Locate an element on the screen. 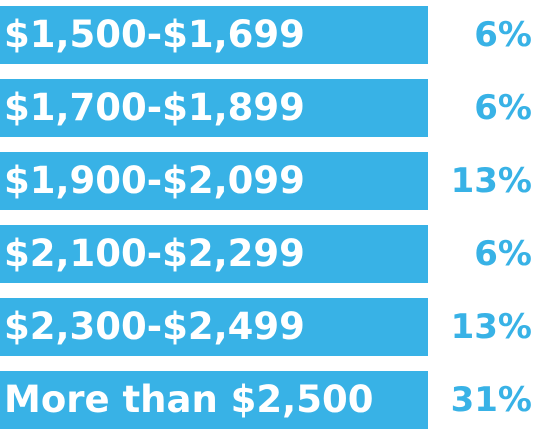  category-label: $1,900-$2,099 is located at coordinates (154, 180).